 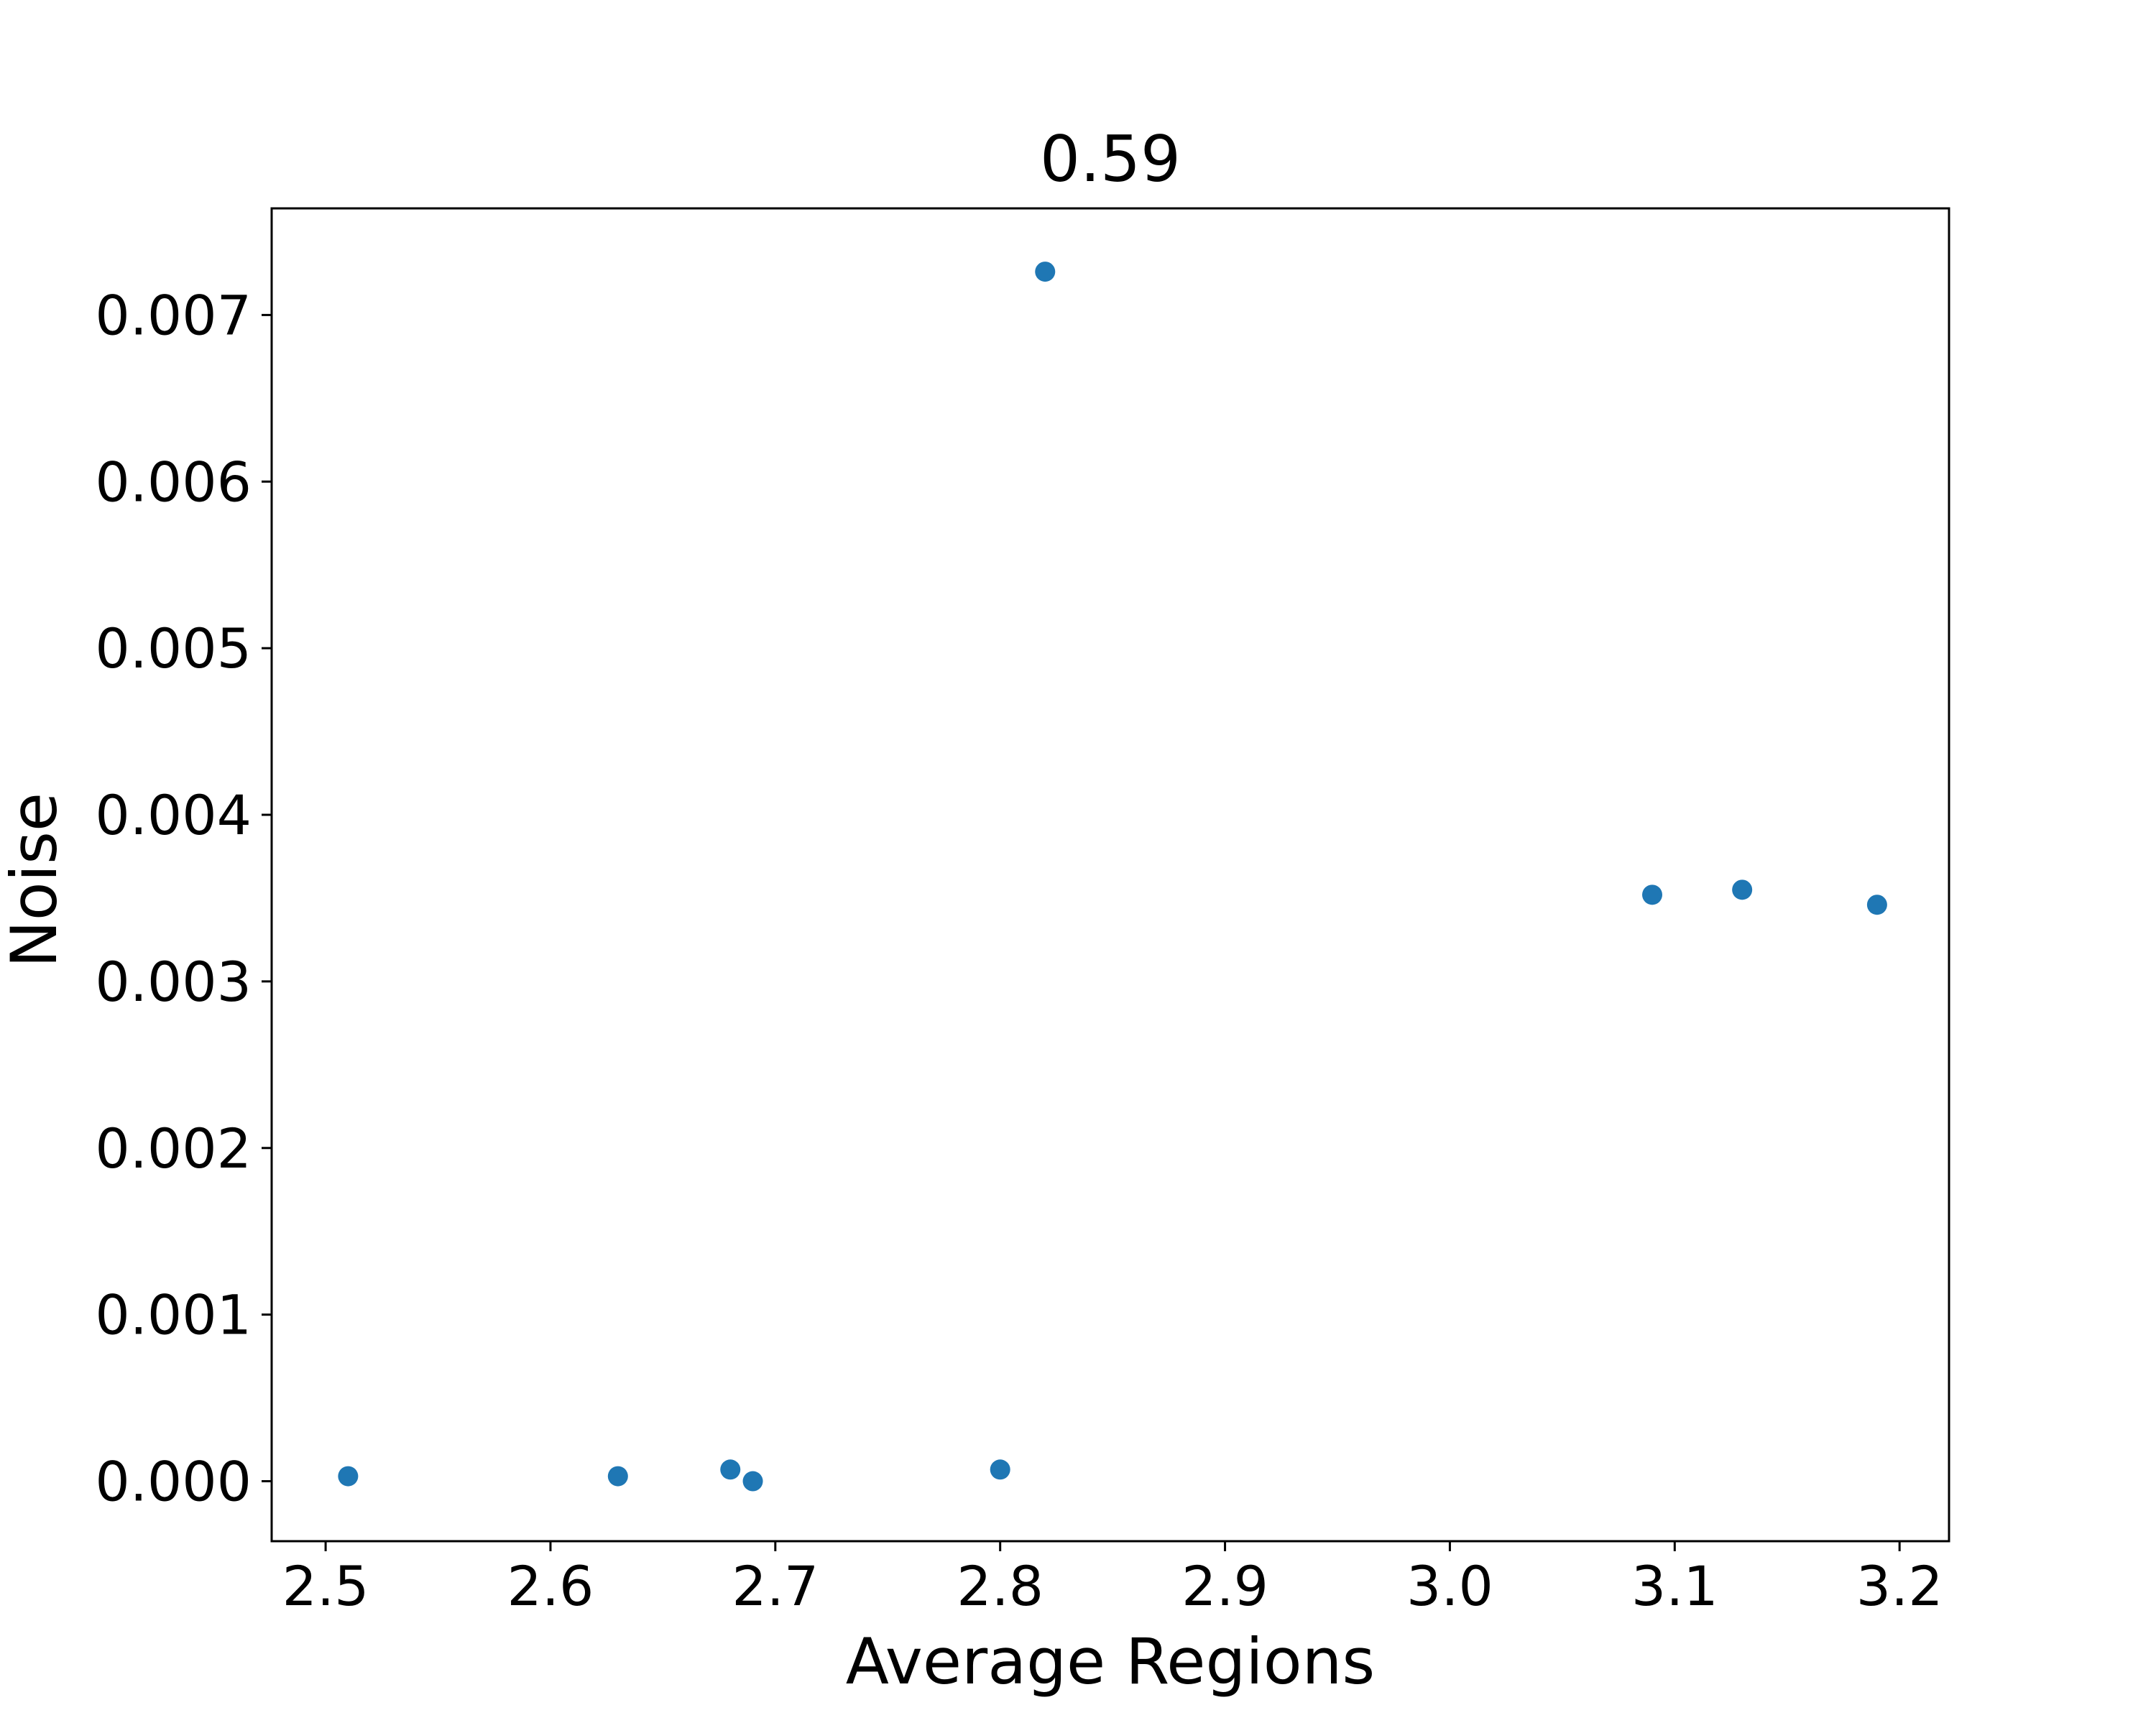 I want to click on y-tick-label: 0.007, so click(x=173, y=315).